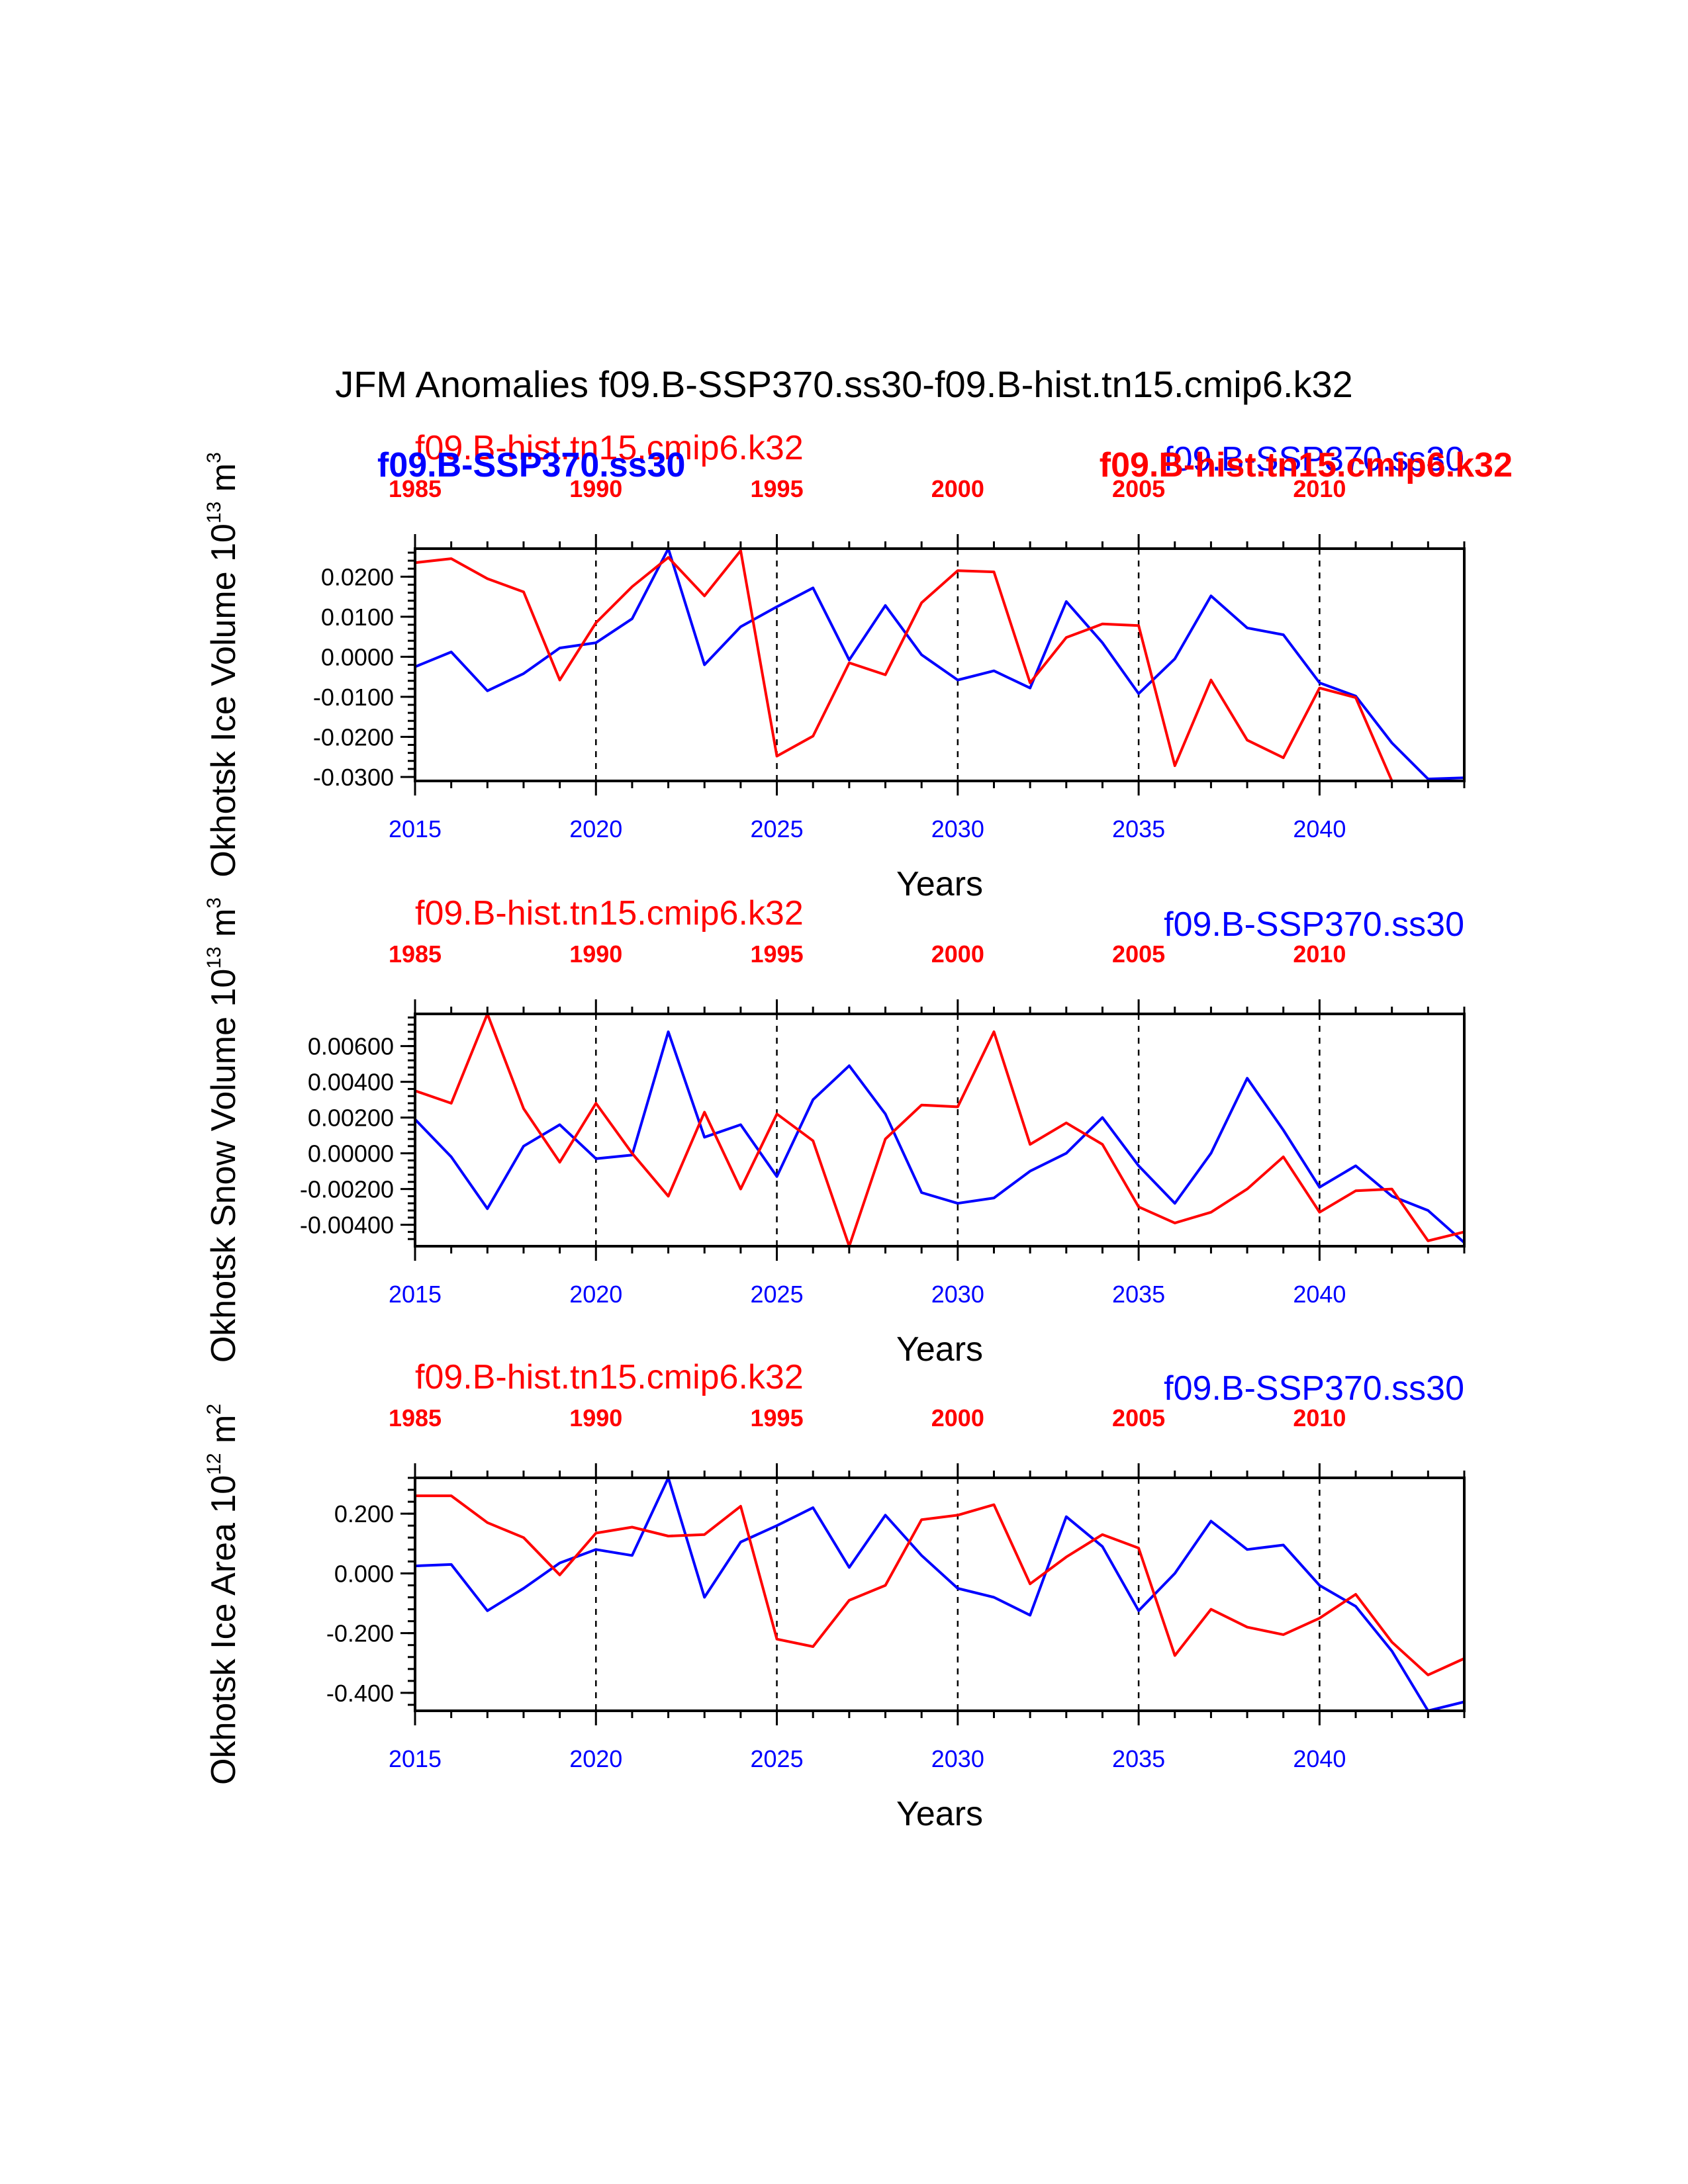  Describe the element at coordinates (351, 1082) in the screenshot. I see `y-tick-label: 0.00400` at that location.